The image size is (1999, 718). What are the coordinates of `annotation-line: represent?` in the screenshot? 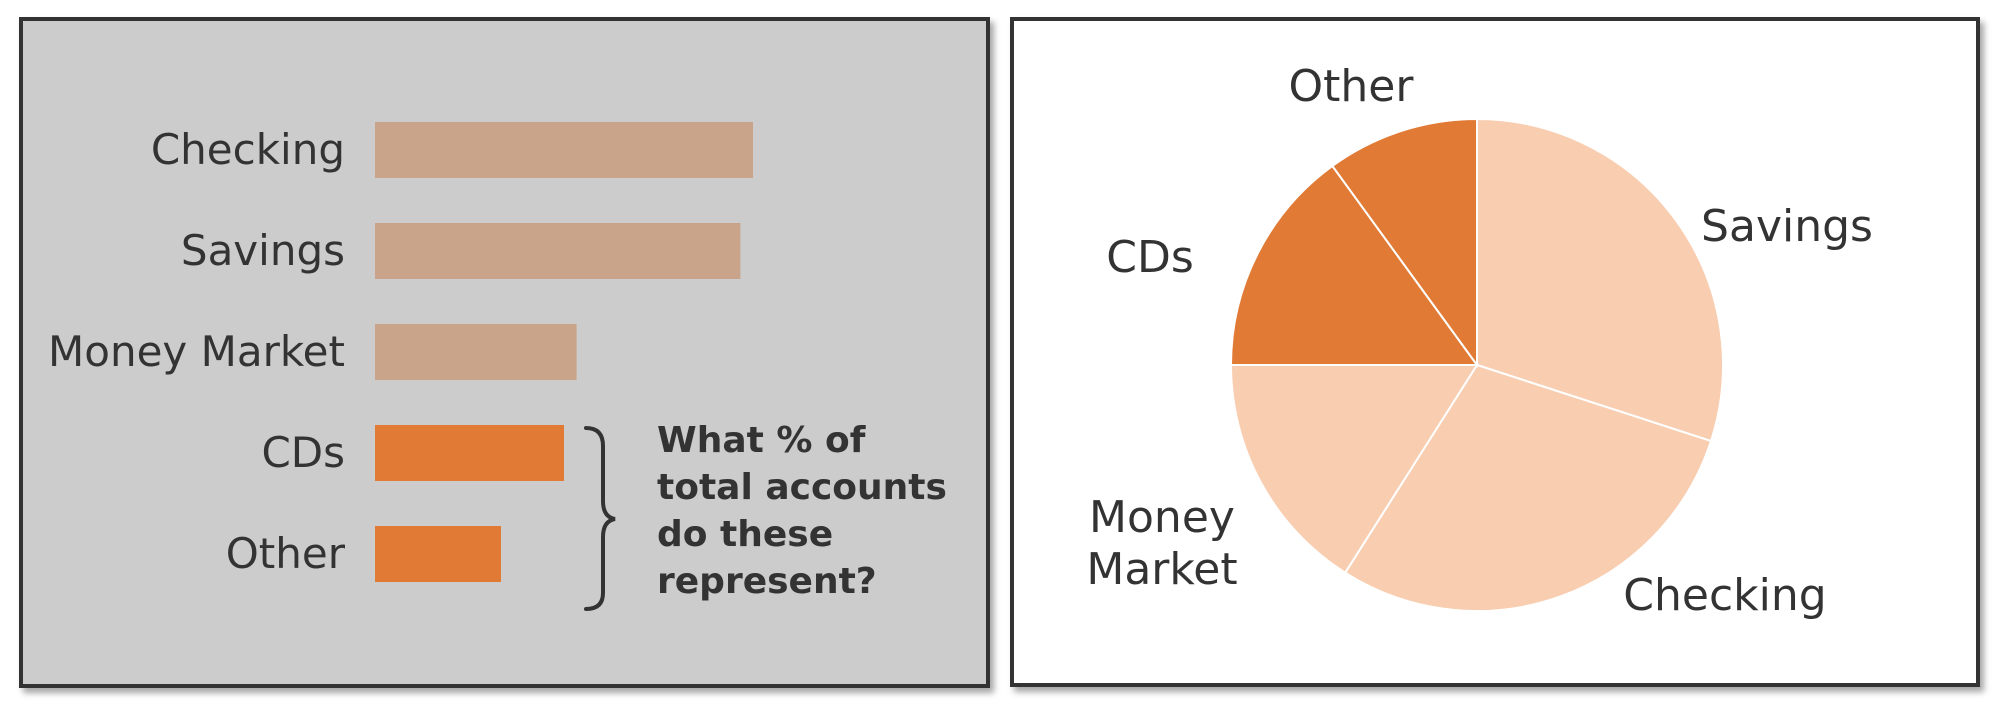 It's located at (767, 581).